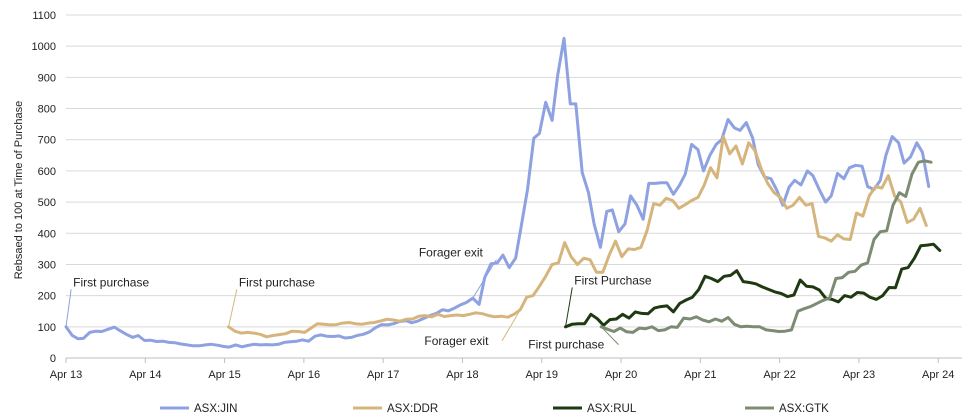  Describe the element at coordinates (804, 409) in the screenshot. I see `legend-label: ASX:GTK` at that location.